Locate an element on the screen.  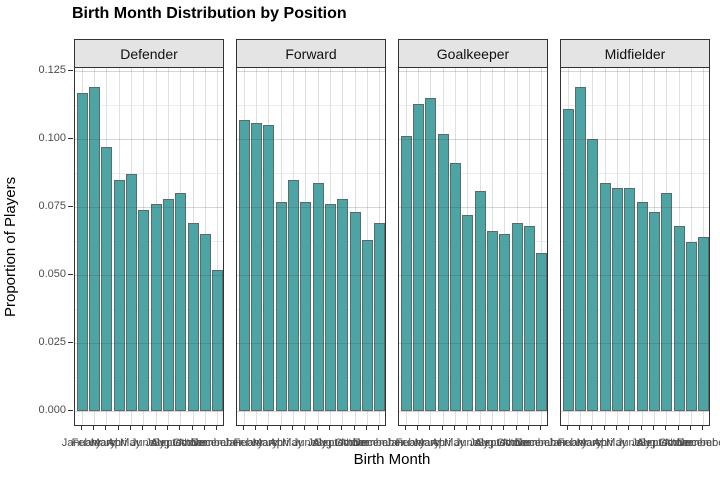
gridline-major-x is located at coordinates (218, 246).